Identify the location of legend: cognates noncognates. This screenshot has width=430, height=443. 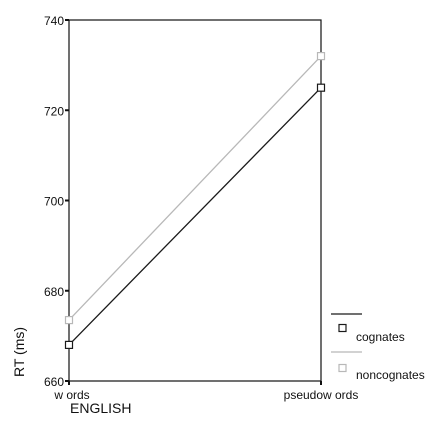
(378, 347).